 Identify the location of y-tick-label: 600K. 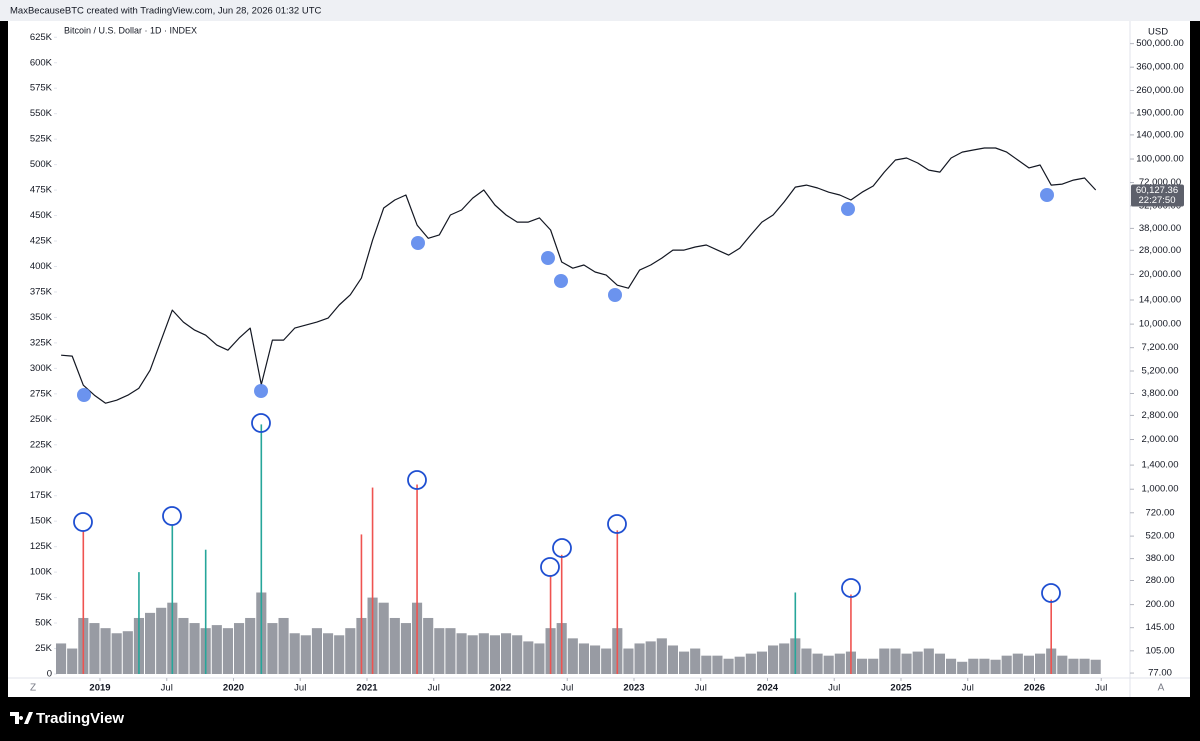
(41, 62).